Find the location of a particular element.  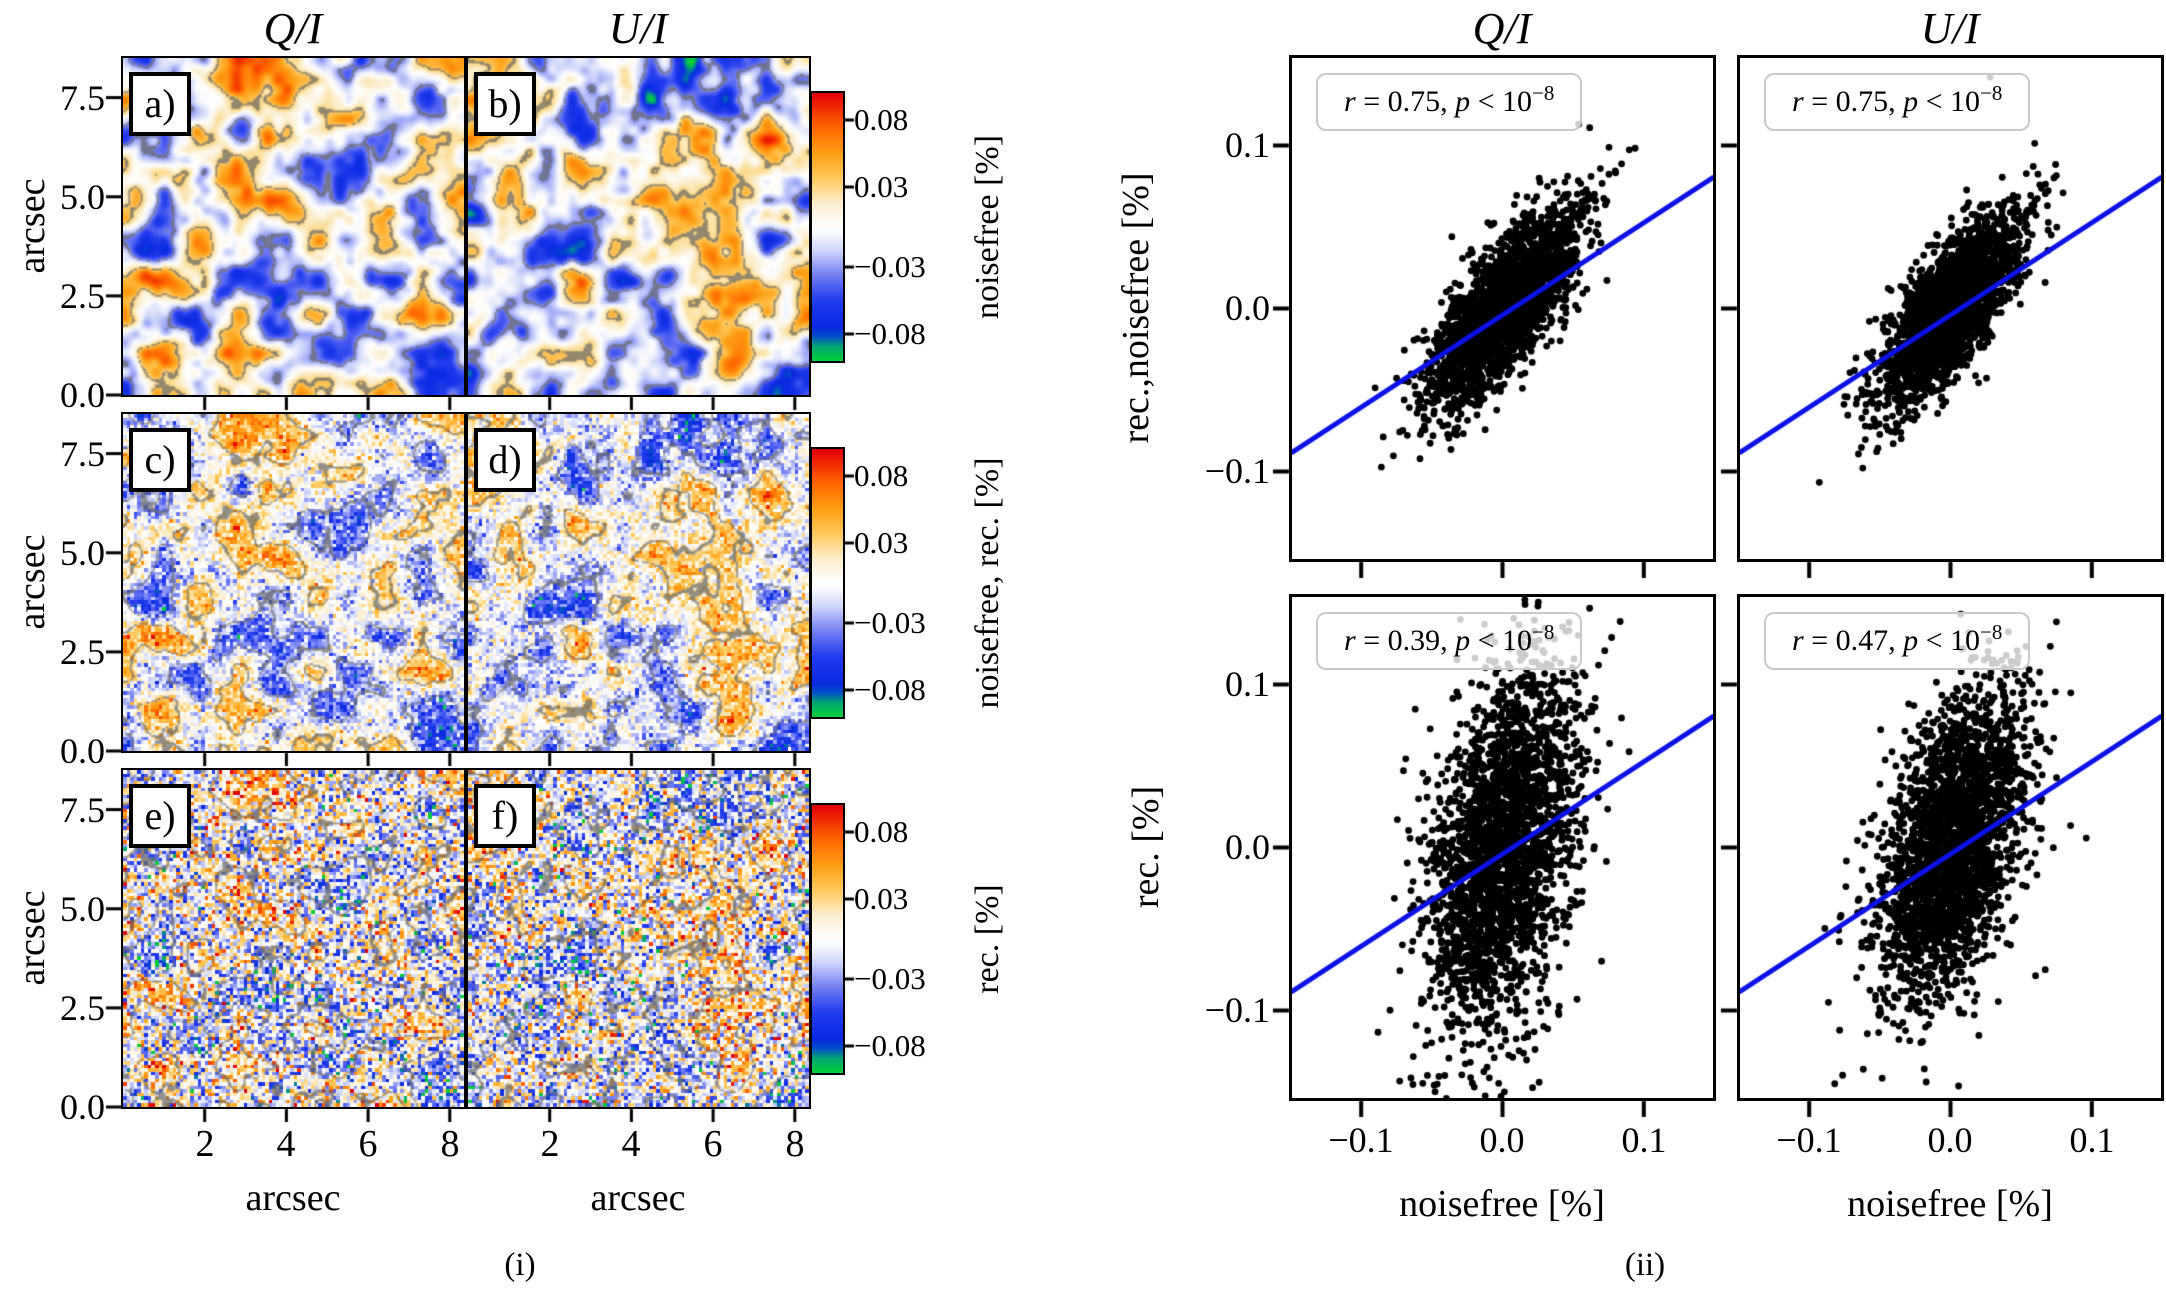

heatmap-panel-f is located at coordinates (638, 938).